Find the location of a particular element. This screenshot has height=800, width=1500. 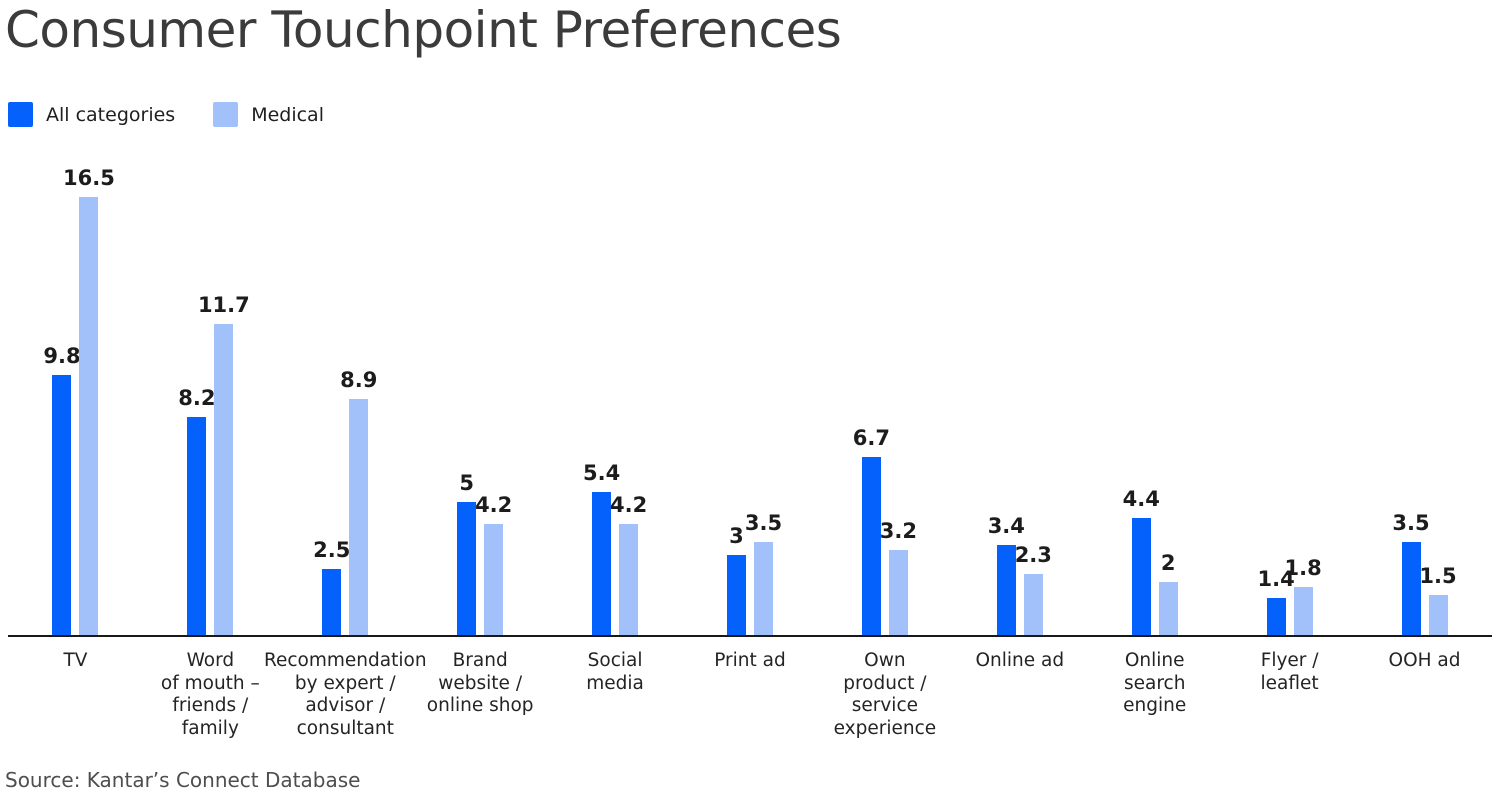

bar-group-social-media: 5.4 4.2 is located at coordinates (615, 392).